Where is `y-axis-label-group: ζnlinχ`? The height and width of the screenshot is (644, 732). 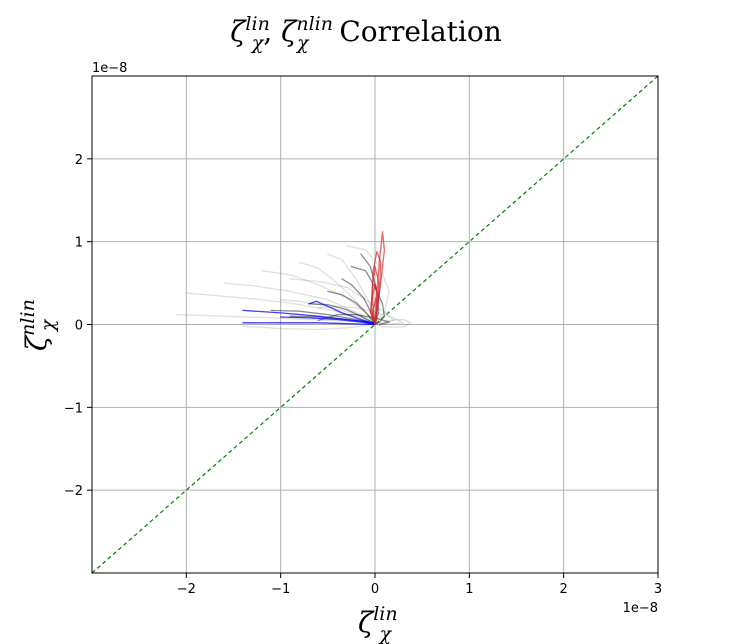 y-axis-label-group: ζnlinχ is located at coordinates (38, 325).